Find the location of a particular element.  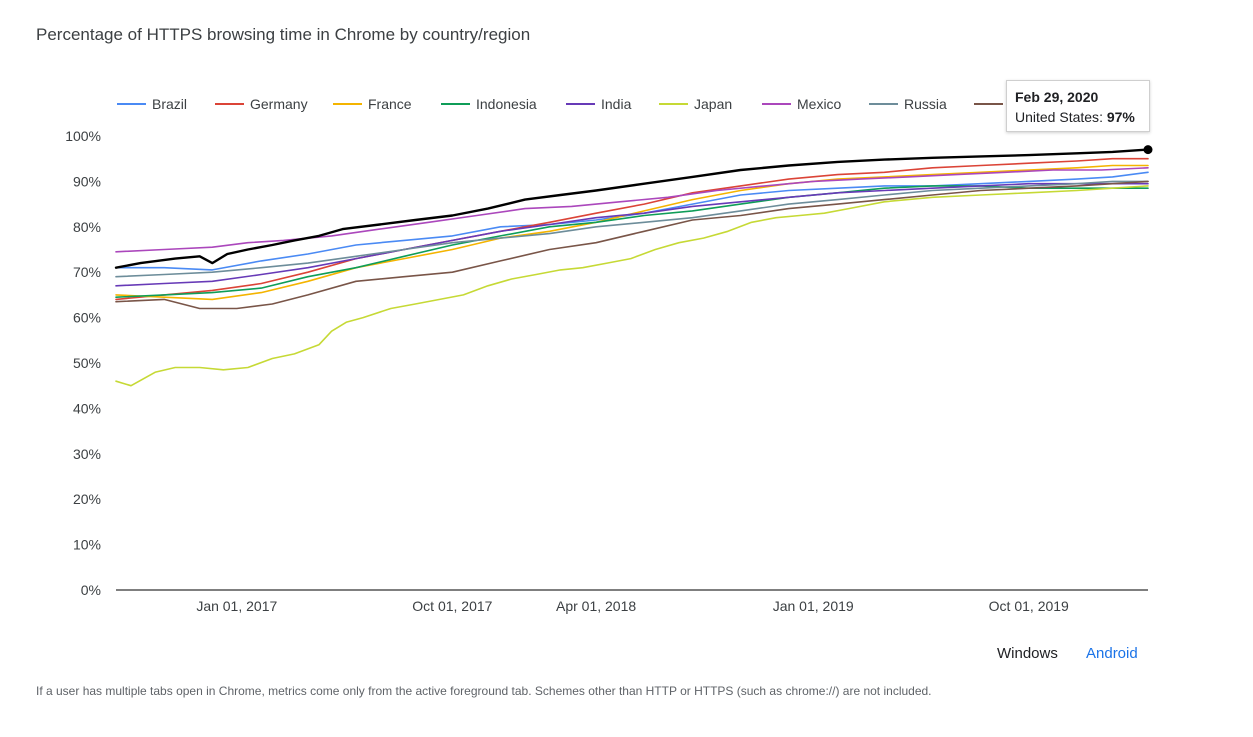

y-tick-label: 10% is located at coordinates (87, 545).